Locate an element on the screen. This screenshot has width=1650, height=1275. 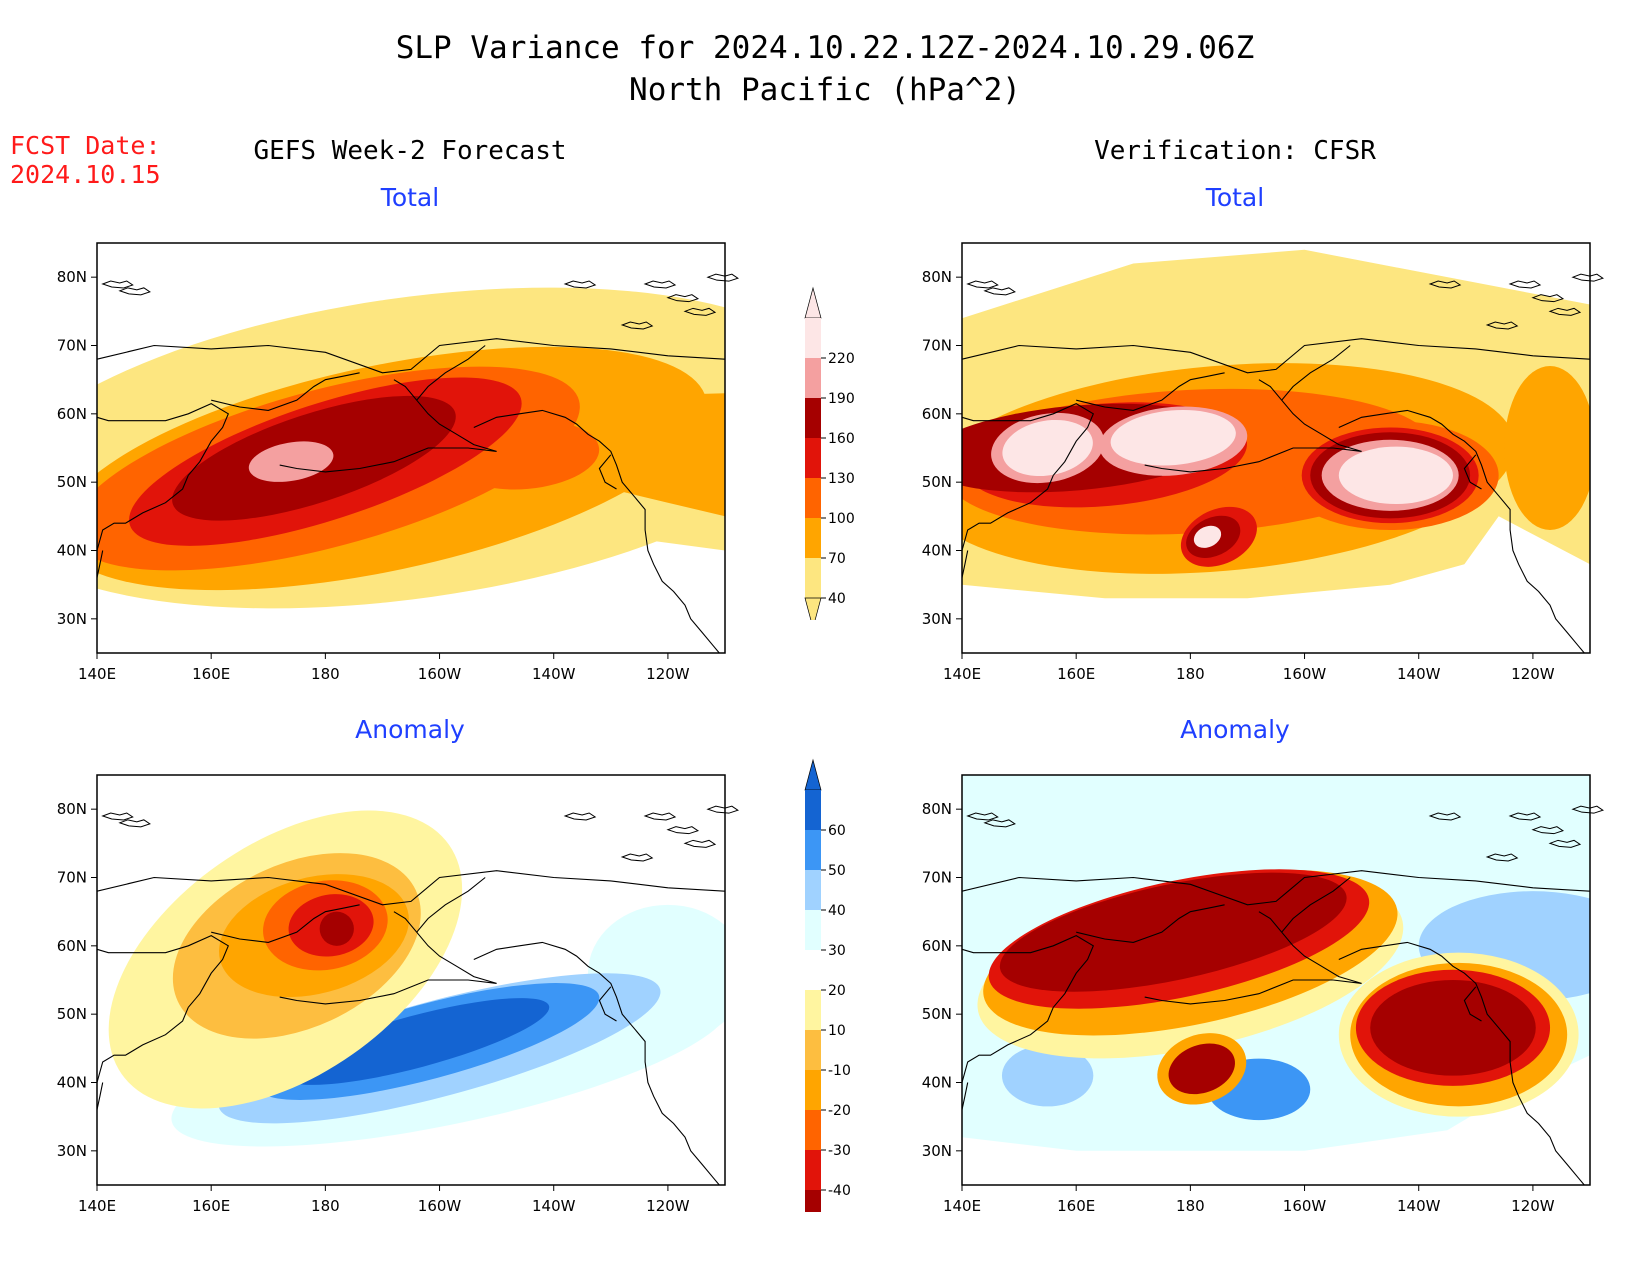
colorbar-label: 30 is located at coordinates (837, 951).